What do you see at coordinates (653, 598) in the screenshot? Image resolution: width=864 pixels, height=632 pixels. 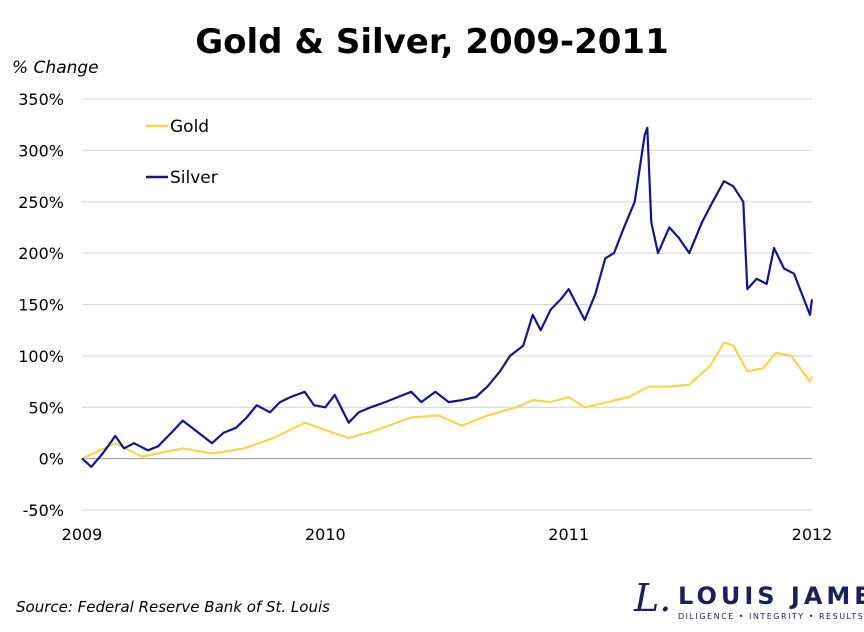 I see `logo-mark: L.` at bounding box center [653, 598].